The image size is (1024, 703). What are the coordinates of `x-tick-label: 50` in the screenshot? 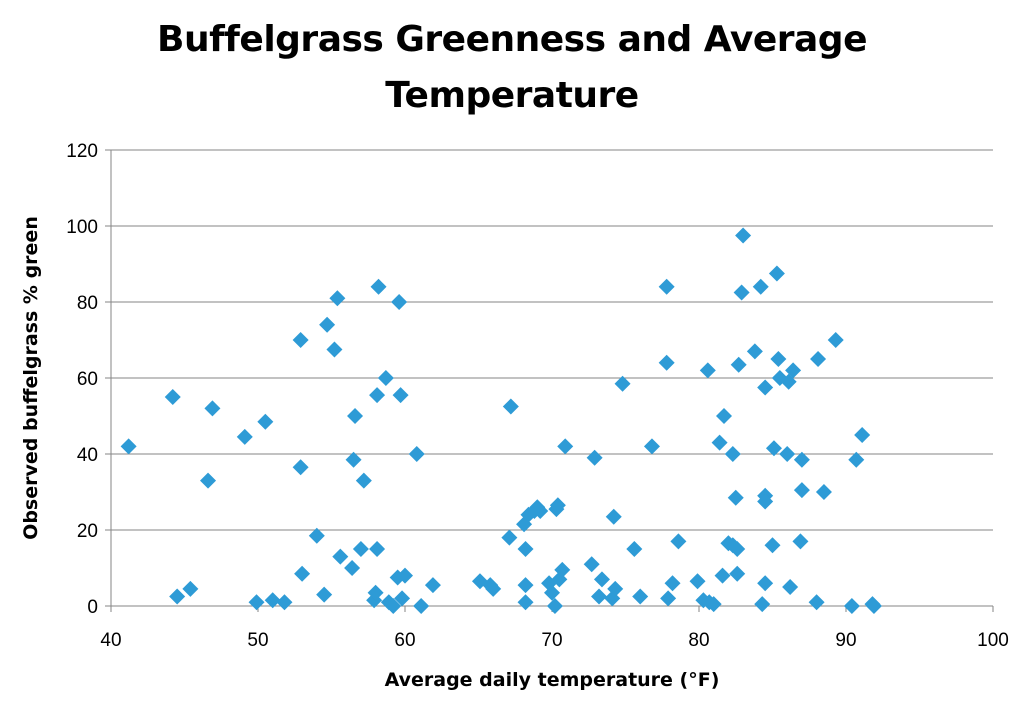 It's located at (257, 640).